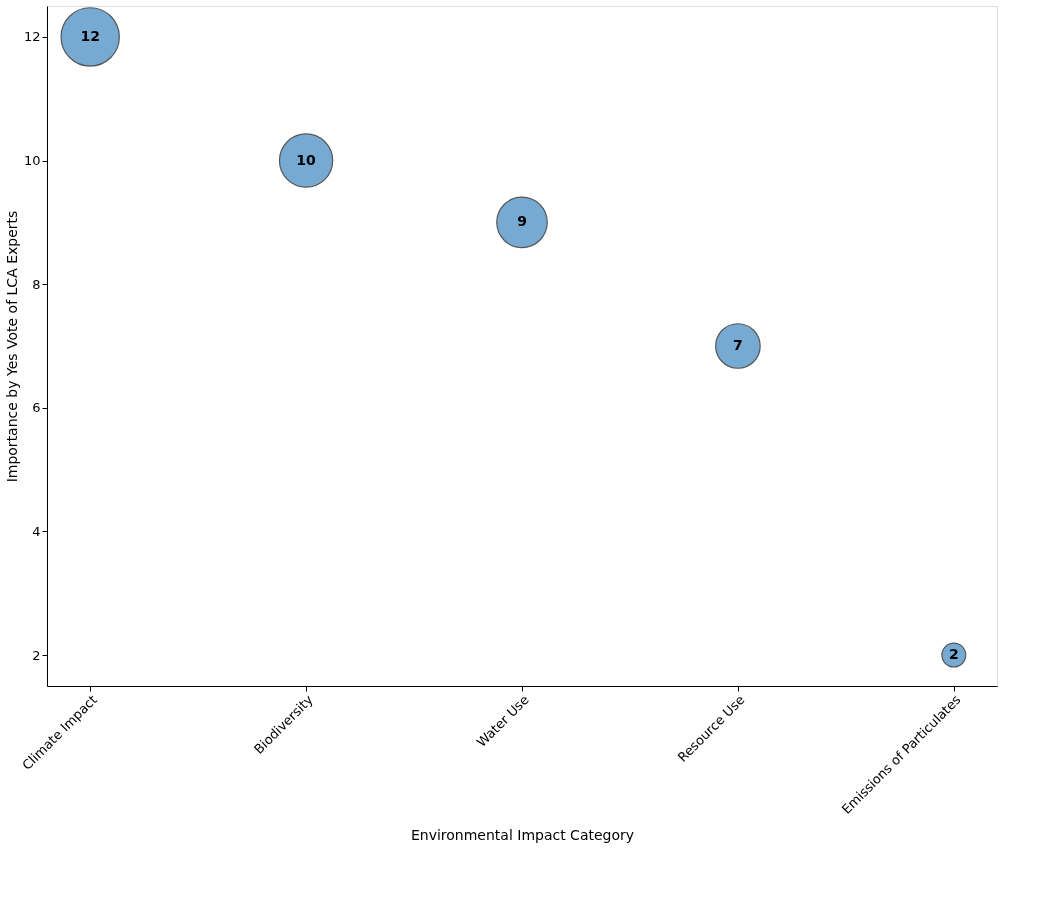 The image size is (1046, 905). What do you see at coordinates (306, 159) in the screenshot?
I see `data-label: 10` at bounding box center [306, 159].